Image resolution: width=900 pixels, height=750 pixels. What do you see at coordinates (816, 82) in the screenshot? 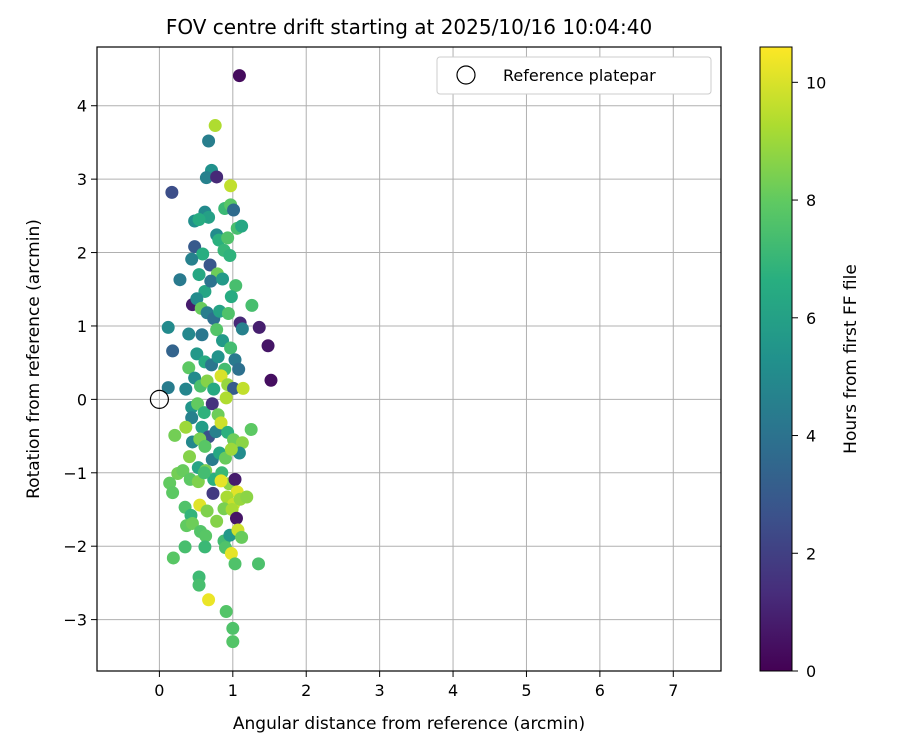
I see `colorbar-tick-label: 10` at bounding box center [816, 82].